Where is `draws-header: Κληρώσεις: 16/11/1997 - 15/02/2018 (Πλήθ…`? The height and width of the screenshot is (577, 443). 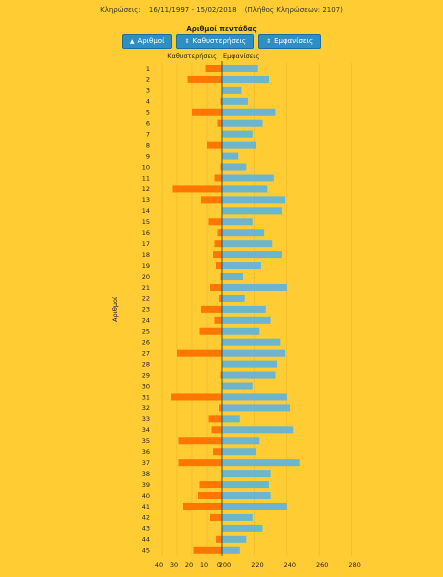 draws-header: Κληρώσεις: 16/11/1997 - 15/02/2018 (Πλήθ… is located at coordinates (221, 10).